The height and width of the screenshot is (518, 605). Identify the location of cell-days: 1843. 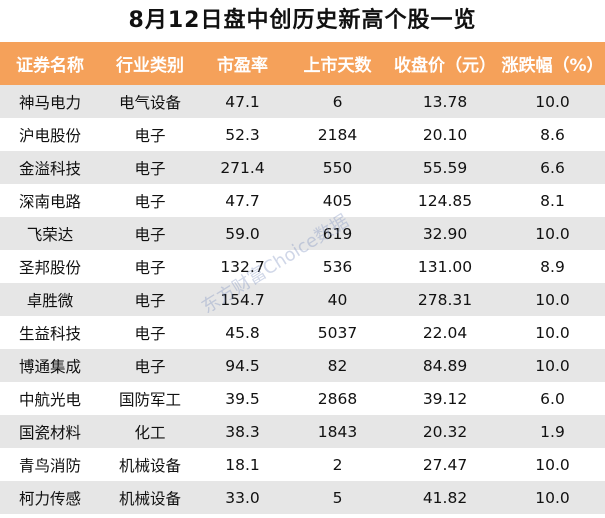
(337, 431).